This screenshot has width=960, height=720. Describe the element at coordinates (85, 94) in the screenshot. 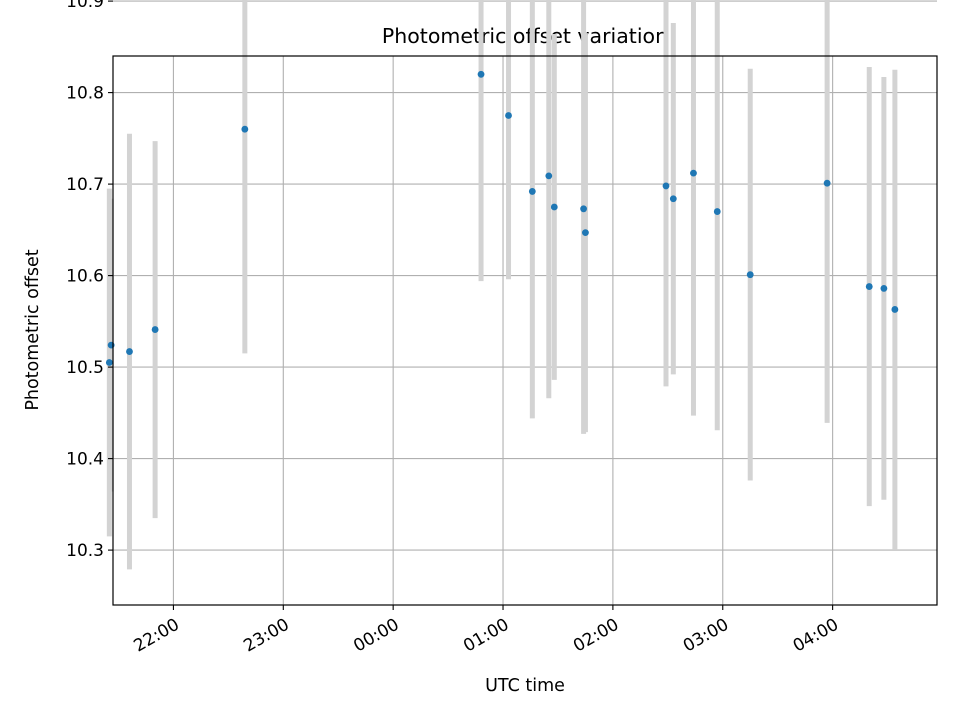

I see `y-tick-label: 10.8` at that location.